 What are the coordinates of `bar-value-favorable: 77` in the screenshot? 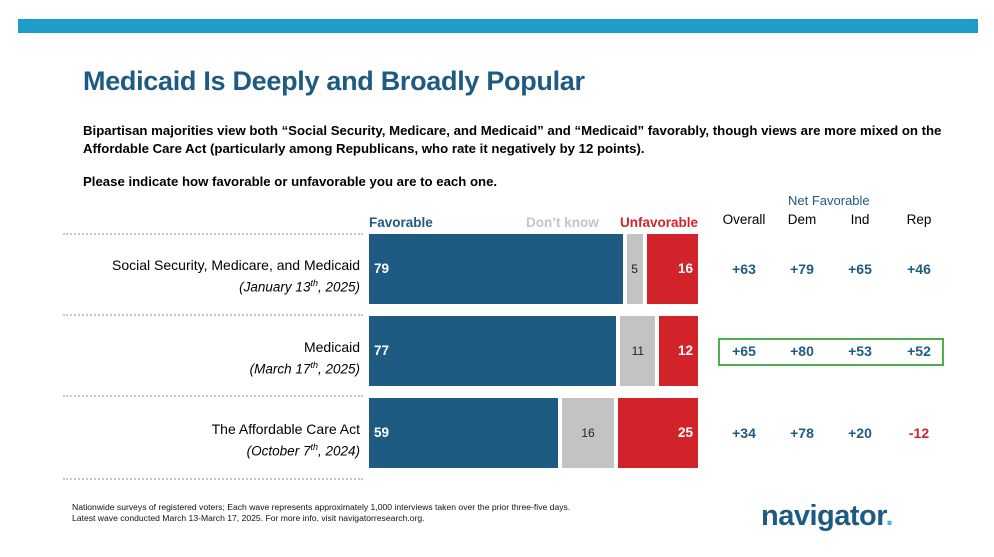 It's located at (382, 350).